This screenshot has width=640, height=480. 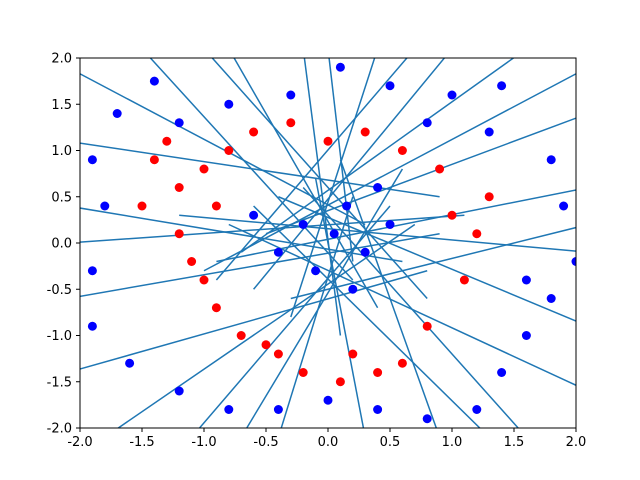 I want to click on x-tick-label-0: -2.0, so click(x=79, y=442).